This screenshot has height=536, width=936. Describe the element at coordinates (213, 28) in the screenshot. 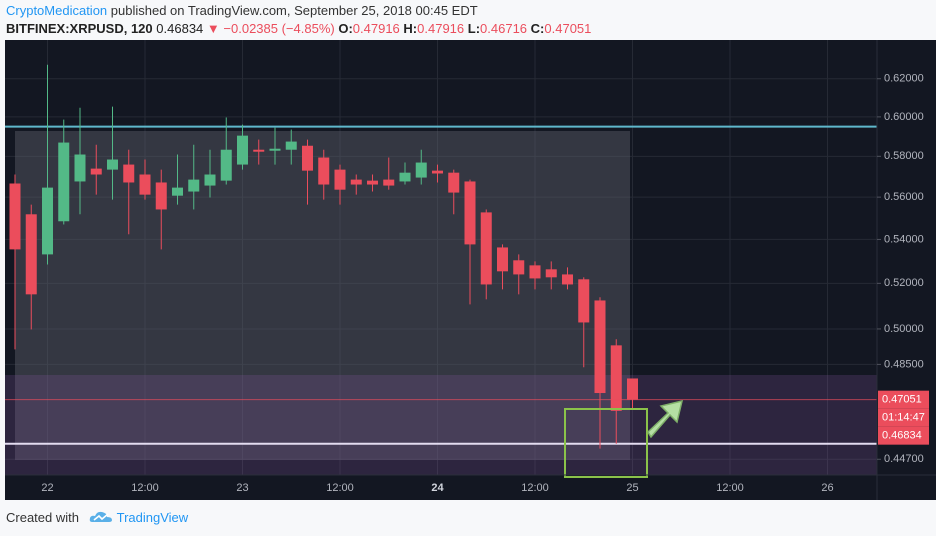

I see `arrow: ▼` at that location.